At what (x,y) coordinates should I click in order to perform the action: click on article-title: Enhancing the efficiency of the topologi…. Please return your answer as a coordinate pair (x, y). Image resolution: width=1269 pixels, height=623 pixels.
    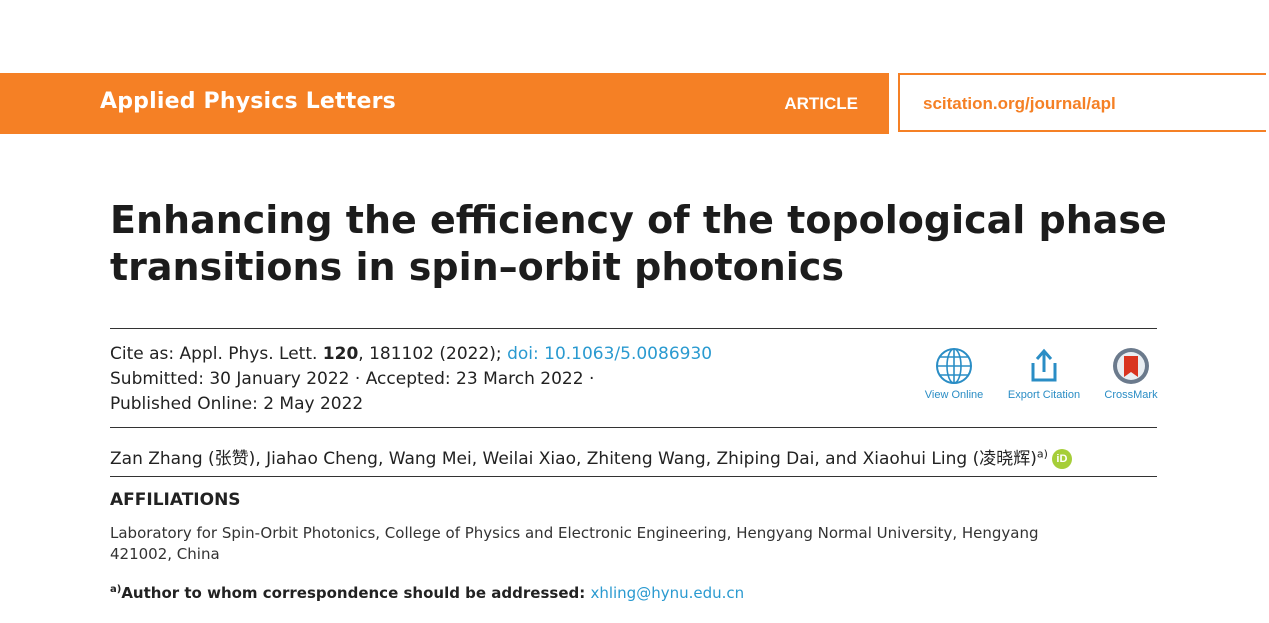
    Looking at the image, I should click on (638, 243).